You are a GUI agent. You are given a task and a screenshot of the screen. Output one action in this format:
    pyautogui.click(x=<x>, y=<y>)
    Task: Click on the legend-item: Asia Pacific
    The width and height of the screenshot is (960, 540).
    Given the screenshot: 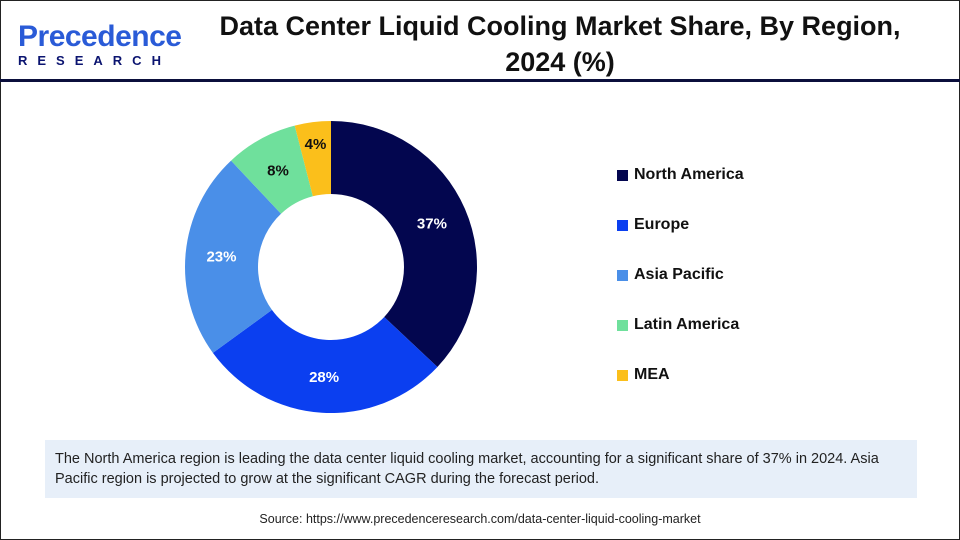 What is the action you would take?
    pyautogui.click(x=680, y=275)
    